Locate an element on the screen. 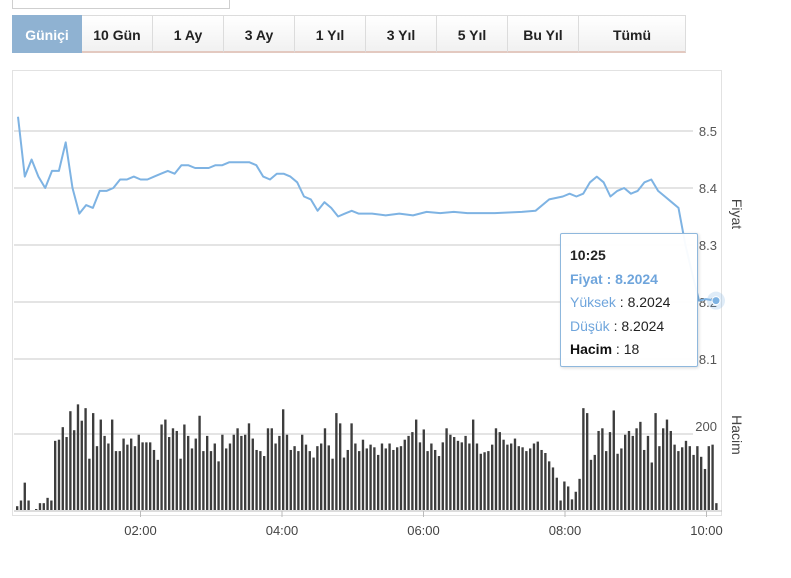 The image size is (791, 578). tab-9: Tümü is located at coordinates (632, 34).